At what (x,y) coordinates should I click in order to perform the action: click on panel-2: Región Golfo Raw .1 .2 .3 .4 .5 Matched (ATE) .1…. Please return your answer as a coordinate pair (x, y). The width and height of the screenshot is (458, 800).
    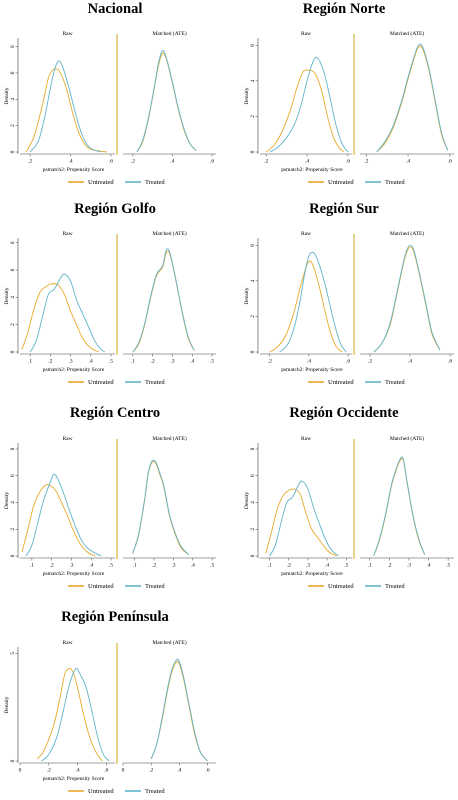
    Looking at the image, I should click on (110, 293).